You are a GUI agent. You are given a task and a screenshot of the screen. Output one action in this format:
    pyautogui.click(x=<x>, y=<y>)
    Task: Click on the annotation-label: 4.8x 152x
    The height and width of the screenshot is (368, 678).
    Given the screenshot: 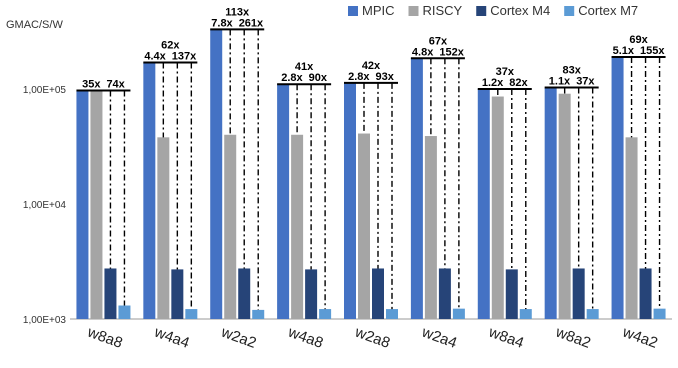 What is the action you would take?
    pyautogui.click(x=438, y=52)
    